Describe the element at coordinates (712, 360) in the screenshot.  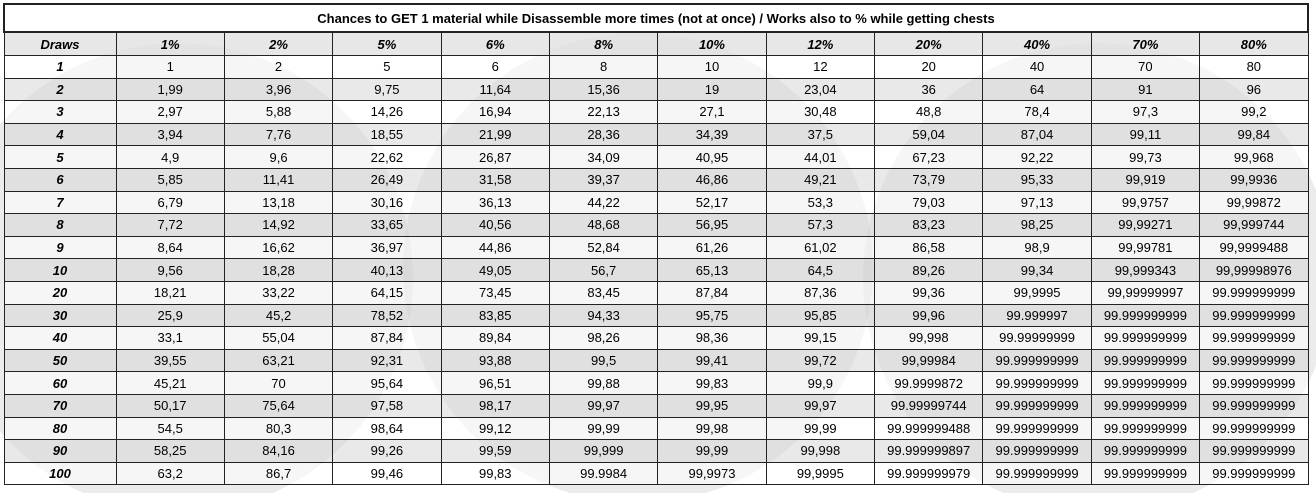
I see `cell: 99,41` at that location.